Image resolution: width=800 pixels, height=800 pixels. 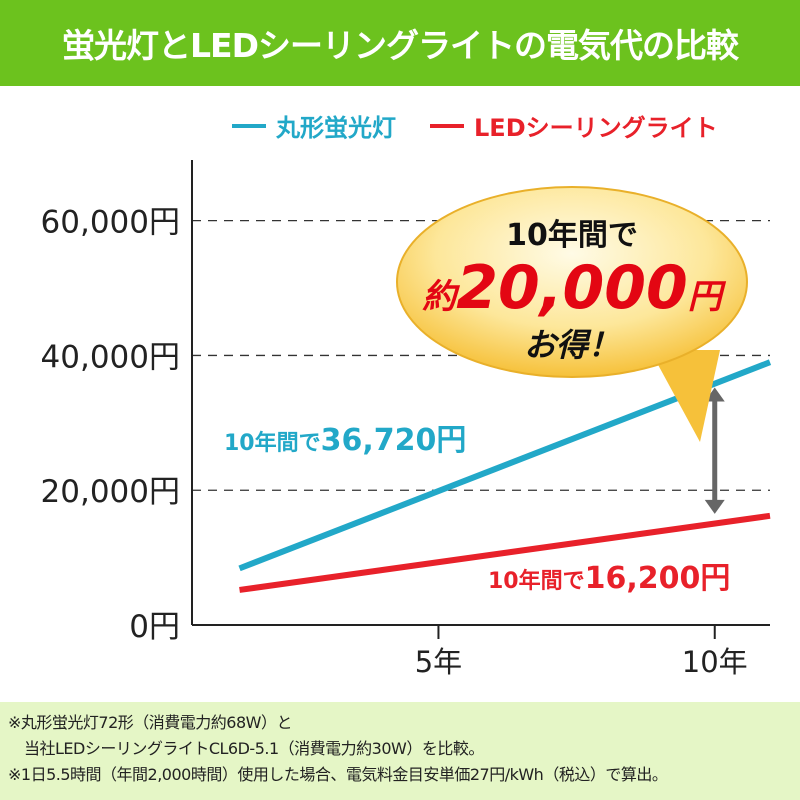 What do you see at coordinates (150, 722) in the screenshot?
I see `footnote-1: ※丸形蛍光灯72形（消費電力約68W）と` at bounding box center [150, 722].